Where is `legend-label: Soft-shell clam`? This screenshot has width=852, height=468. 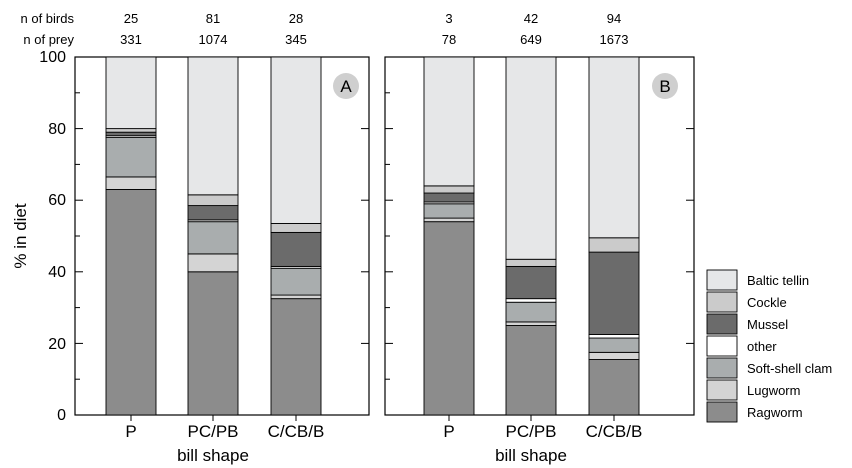
legend-label: Soft-shell clam is located at coordinates (789, 368).